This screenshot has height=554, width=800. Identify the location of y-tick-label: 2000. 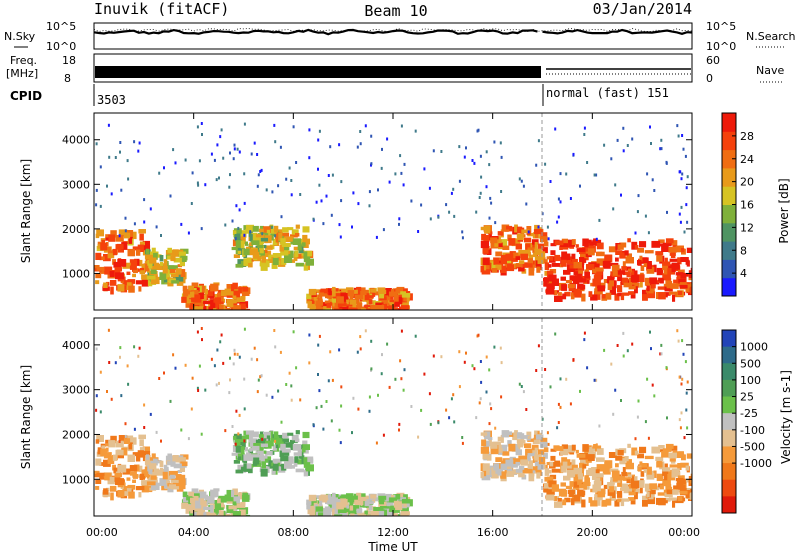
(76, 434).